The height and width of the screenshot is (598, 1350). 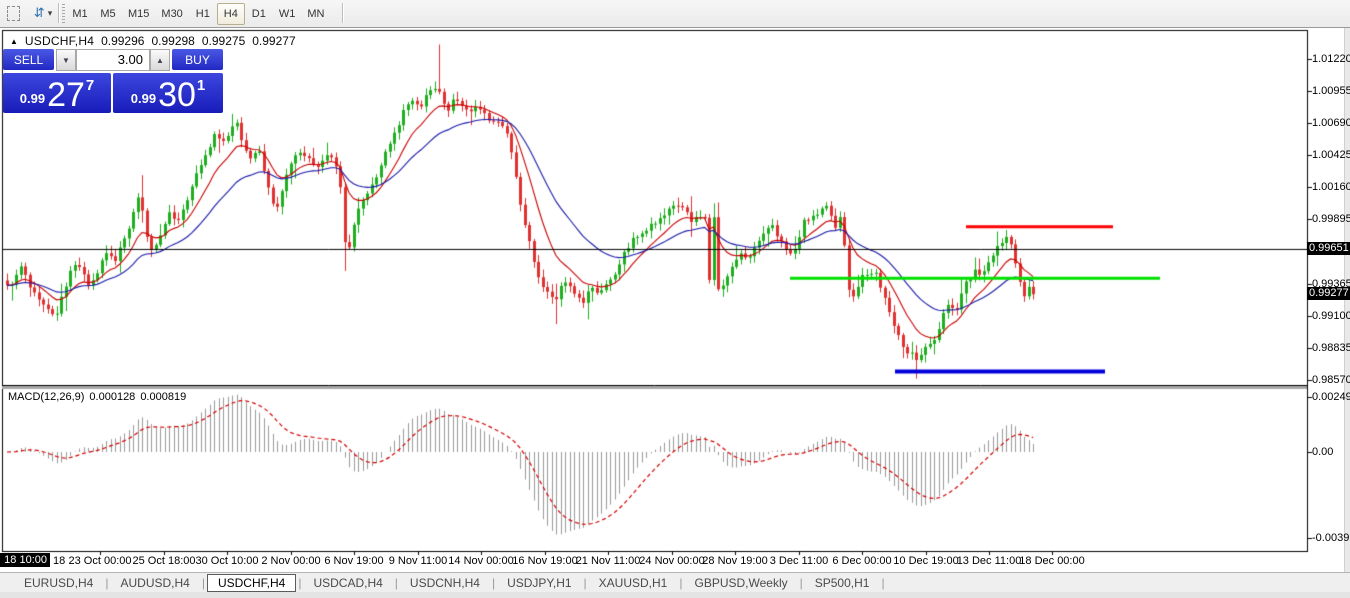 I want to click on arrows-glyph: ⇵, so click(x=39, y=12).